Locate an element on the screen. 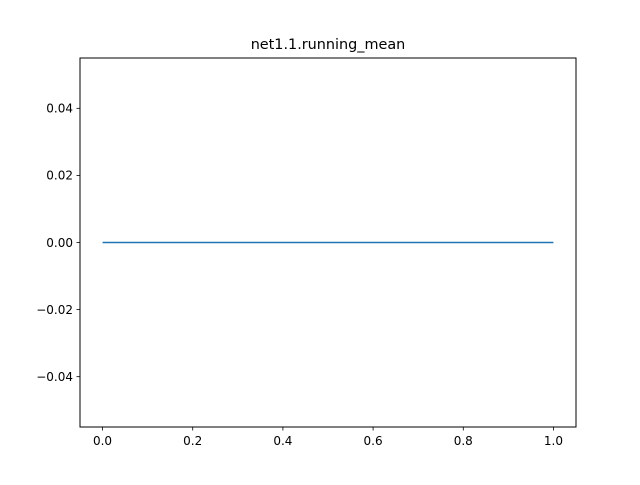  x-tick-label: 0.2 is located at coordinates (192, 441).